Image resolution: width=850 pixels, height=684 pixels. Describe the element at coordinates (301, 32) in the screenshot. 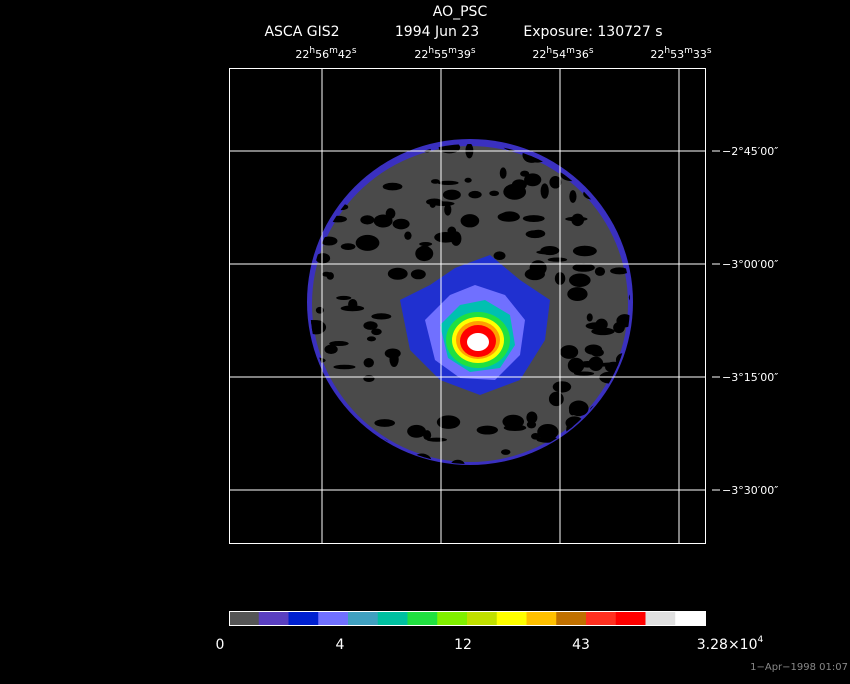

I see `instrument: ASCA GIS2` at that location.